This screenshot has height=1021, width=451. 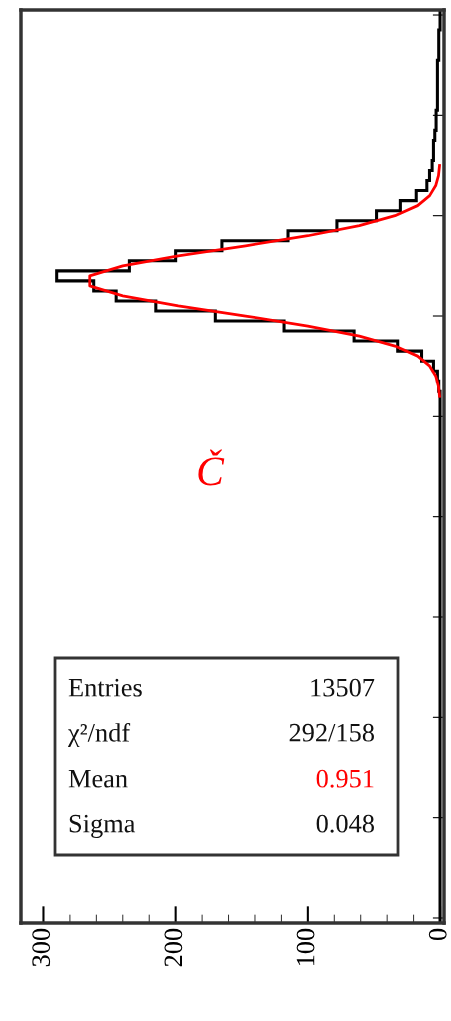 I want to click on annotation: 0.048, so click(x=345, y=823).